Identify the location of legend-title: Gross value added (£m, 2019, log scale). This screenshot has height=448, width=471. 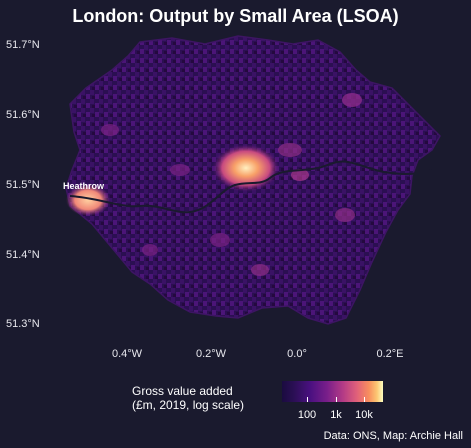
(212, 398).